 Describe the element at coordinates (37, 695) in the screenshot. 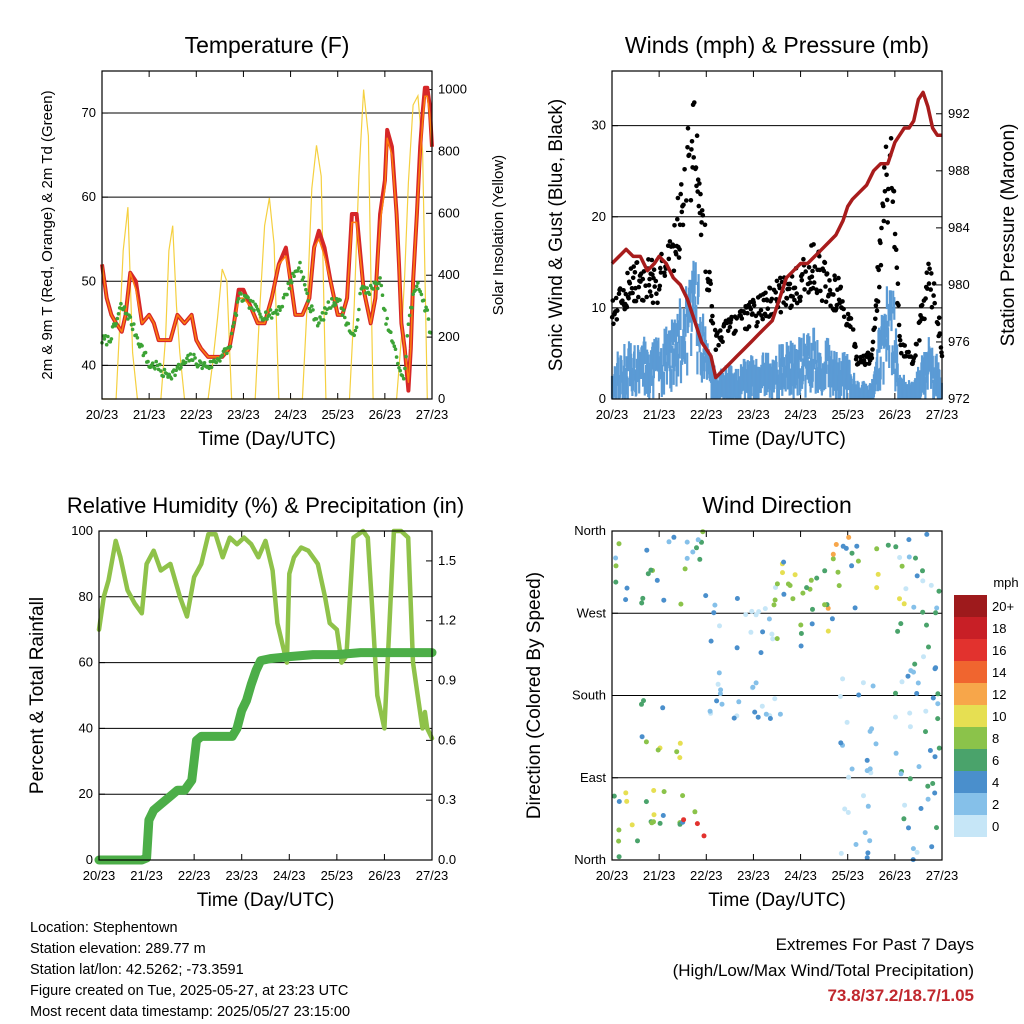

I see `y-axis-label-left: Percent & Total Rainfall` at that location.